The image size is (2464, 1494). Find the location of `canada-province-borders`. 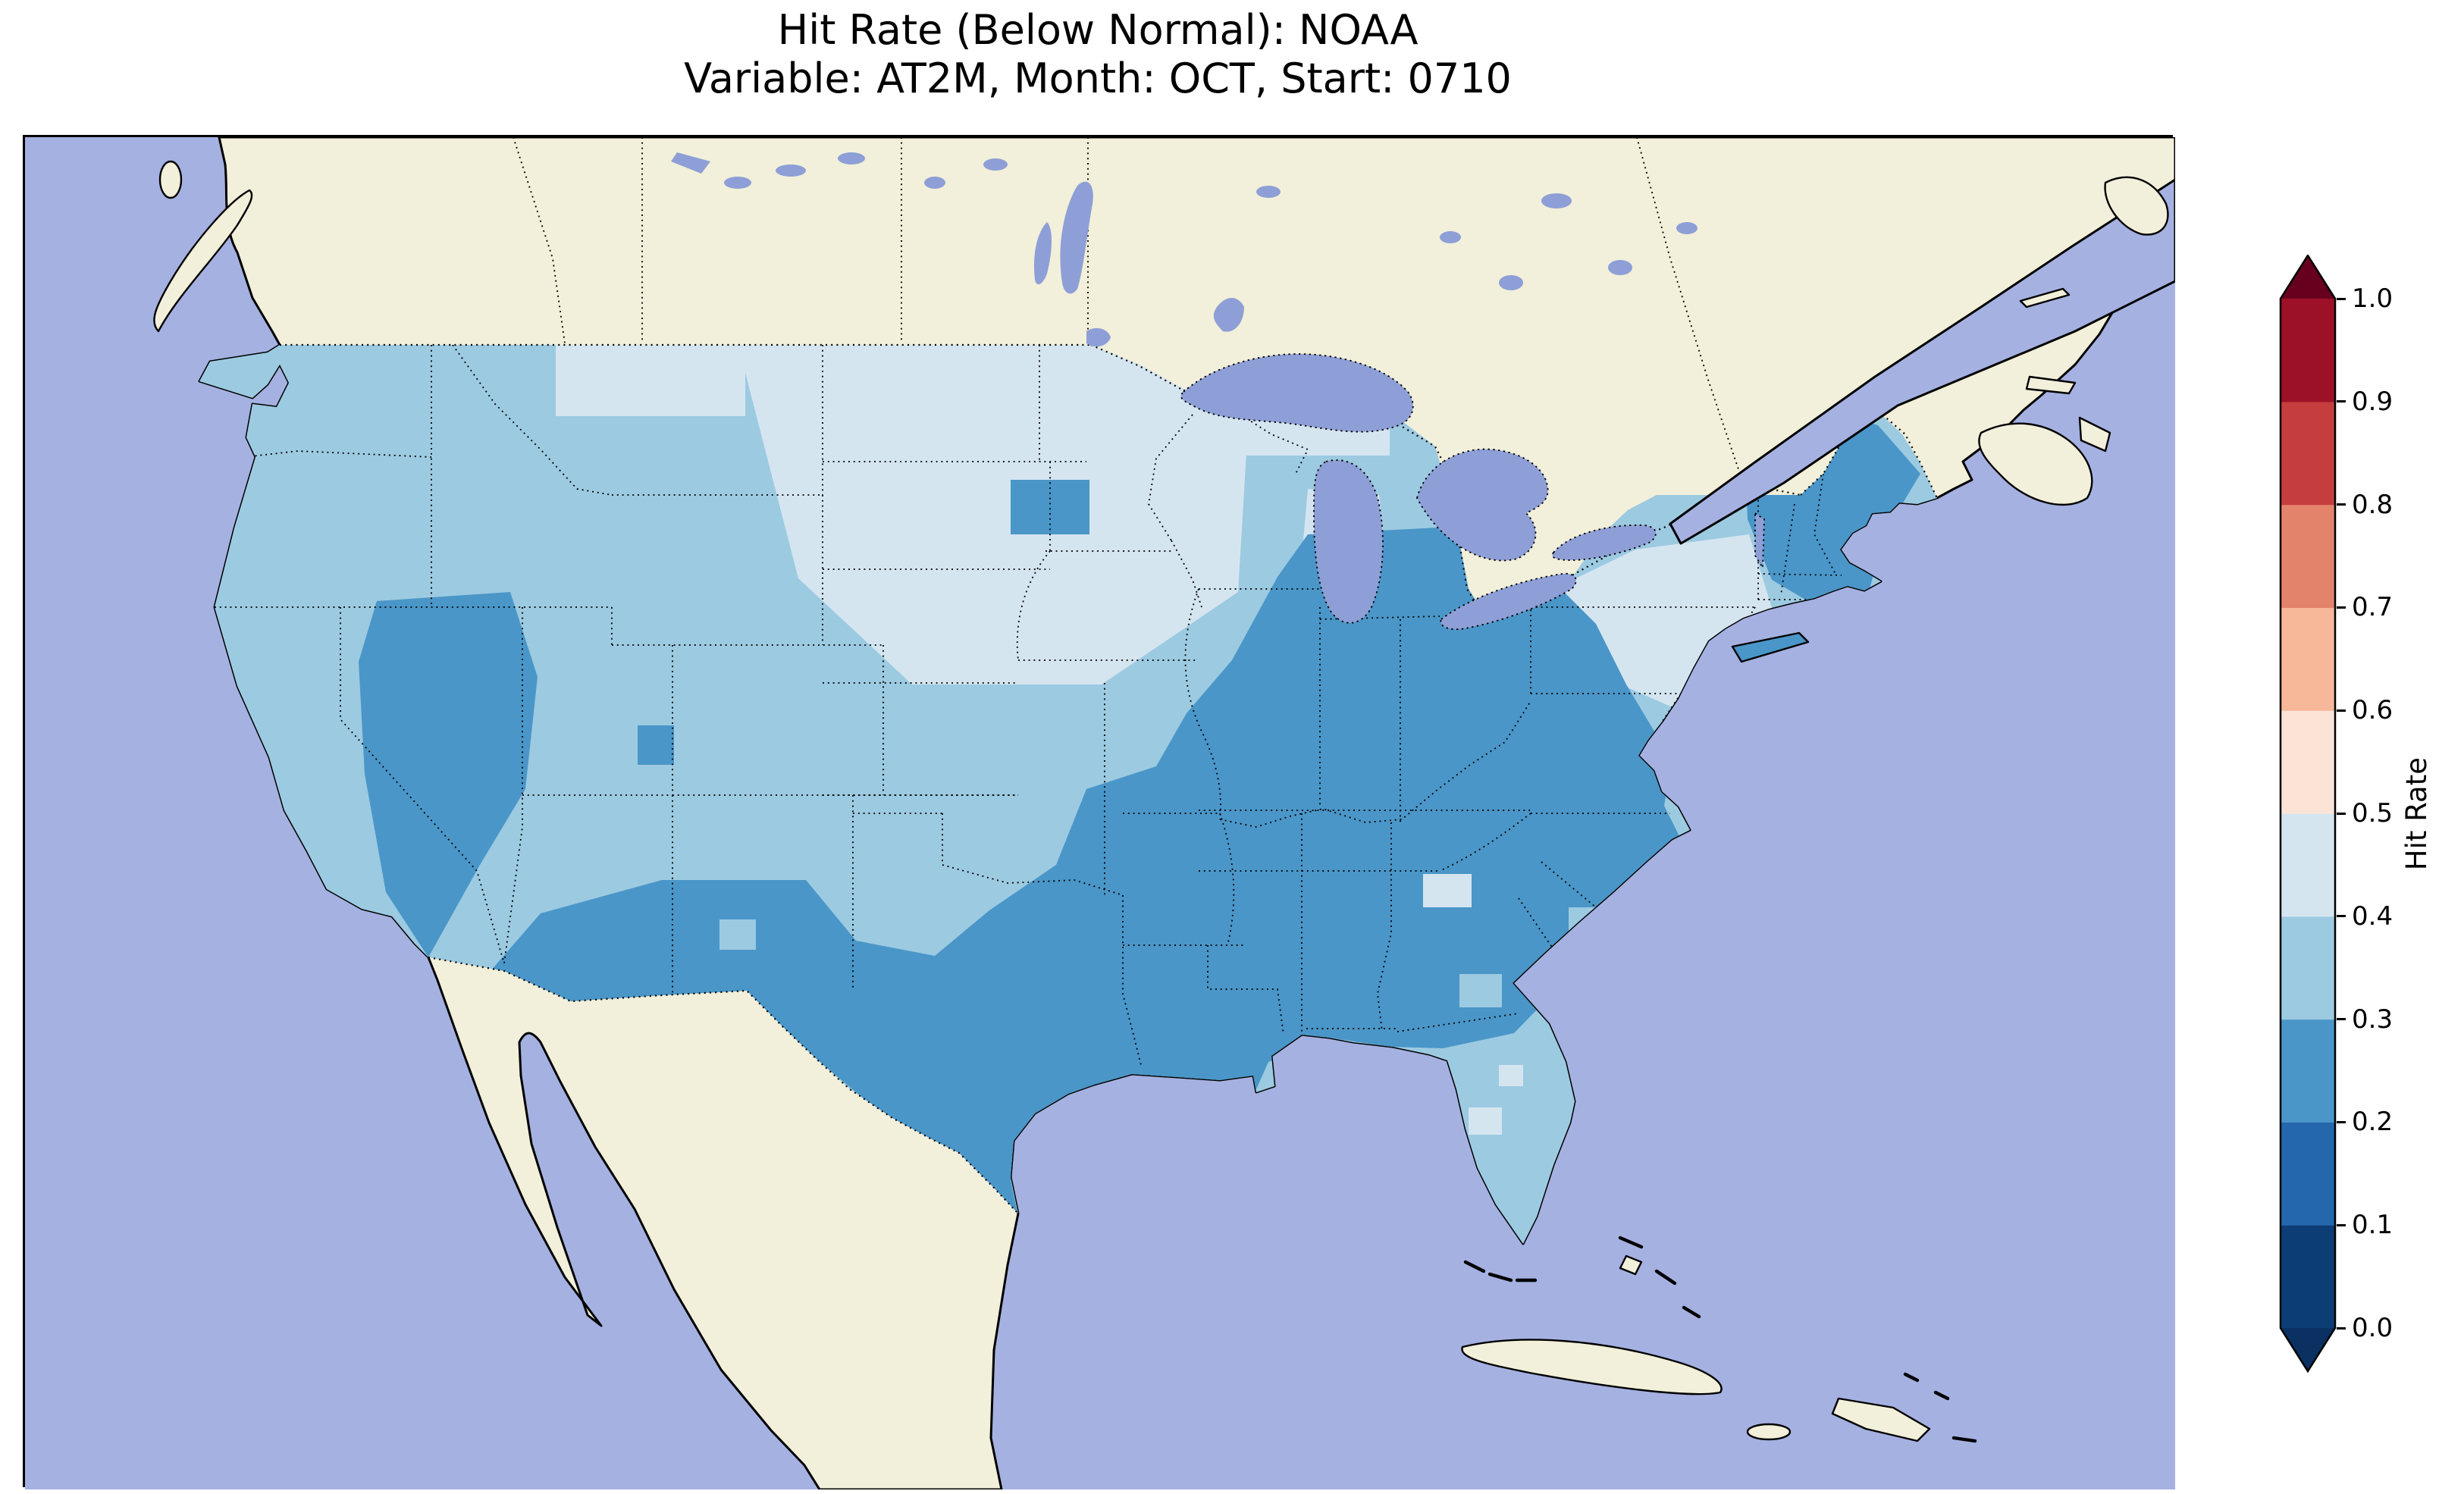

canada-province-borders is located at coordinates (1127, 306).